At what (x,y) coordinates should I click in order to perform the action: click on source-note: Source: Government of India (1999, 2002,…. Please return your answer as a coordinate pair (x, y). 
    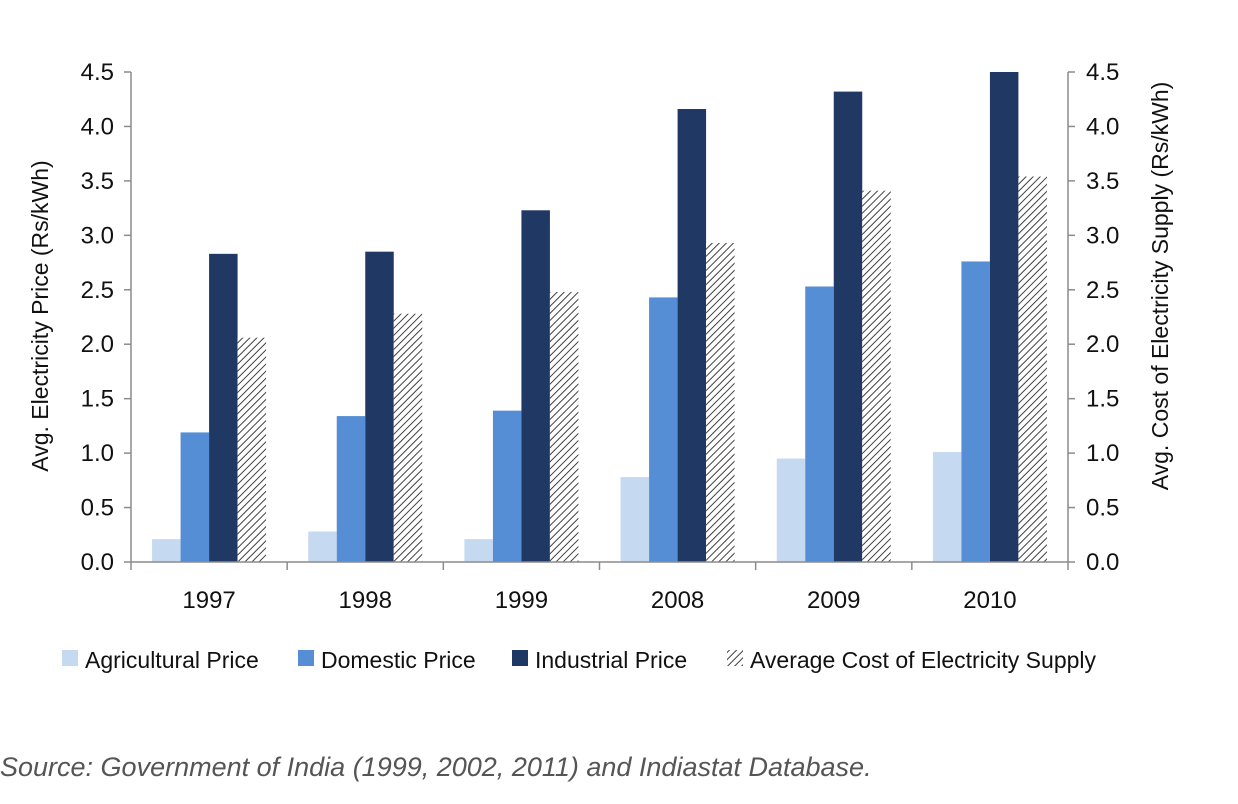
    Looking at the image, I should click on (436, 767).